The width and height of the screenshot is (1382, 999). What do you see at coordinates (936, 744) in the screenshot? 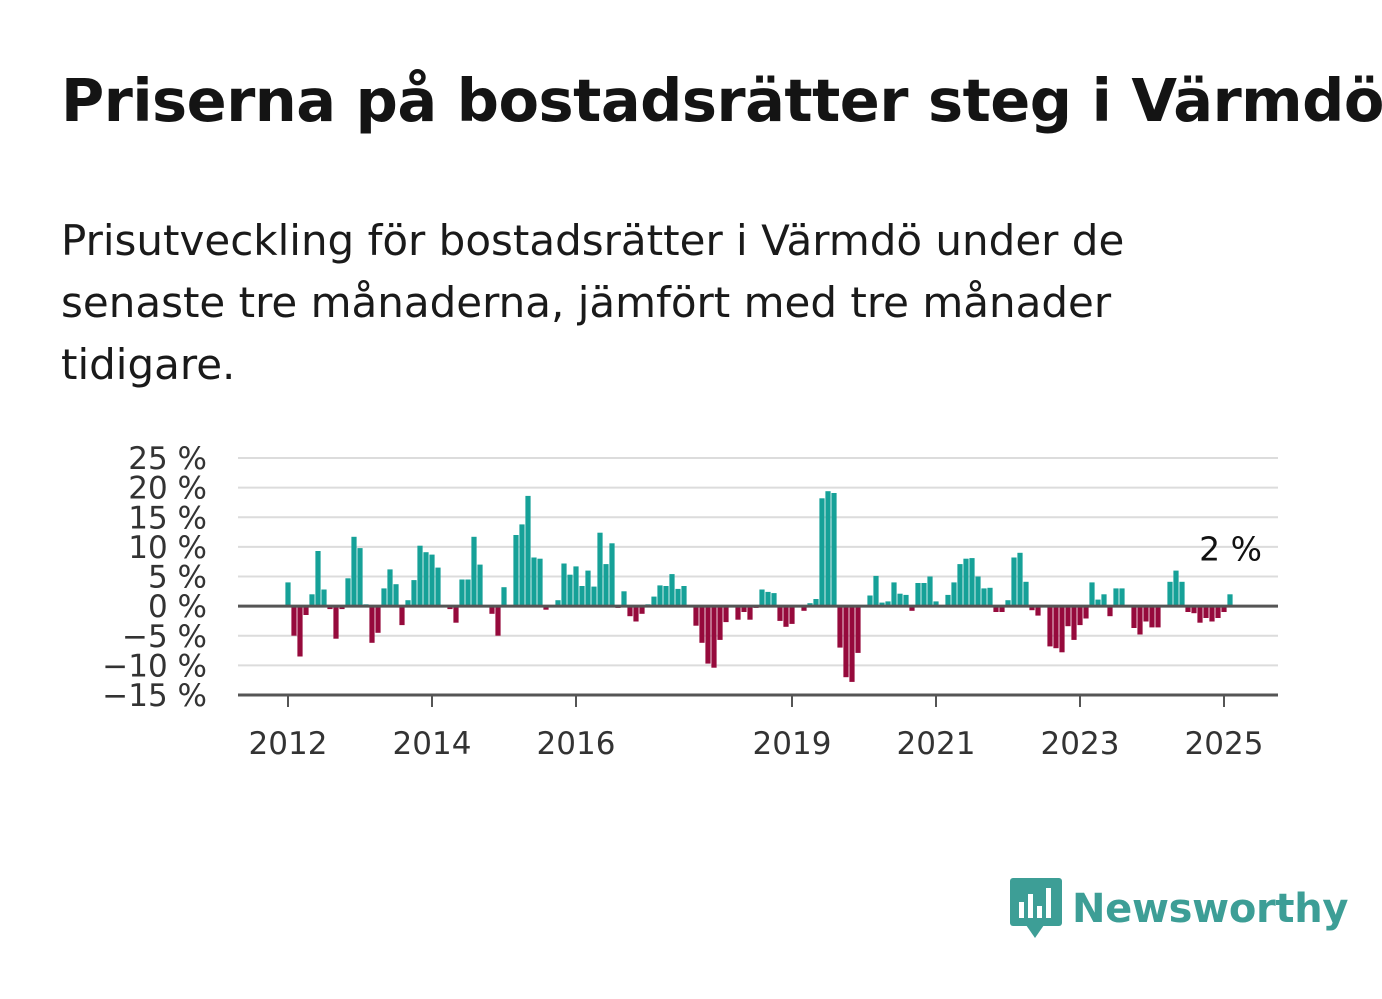
I see `x-tick-label: 2021` at bounding box center [936, 744].